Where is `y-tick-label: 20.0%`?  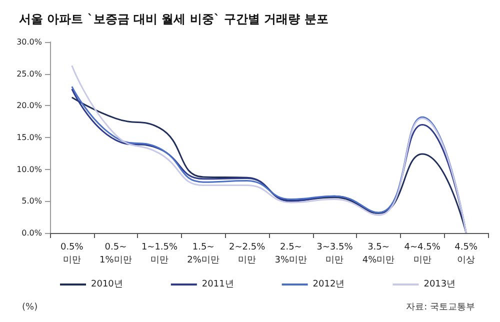
y-tick-label: 20.0% is located at coordinates (29, 105).